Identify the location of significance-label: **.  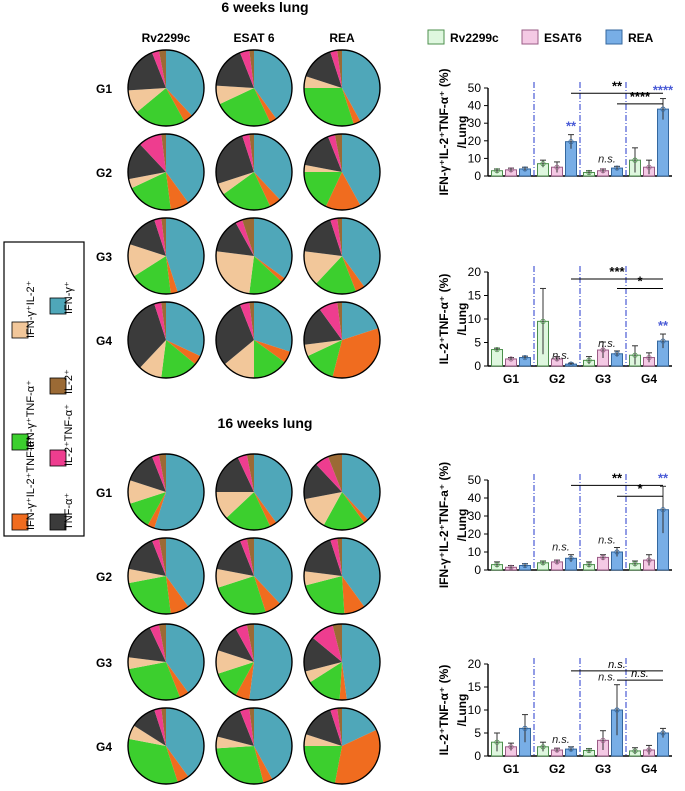
(663, 325).